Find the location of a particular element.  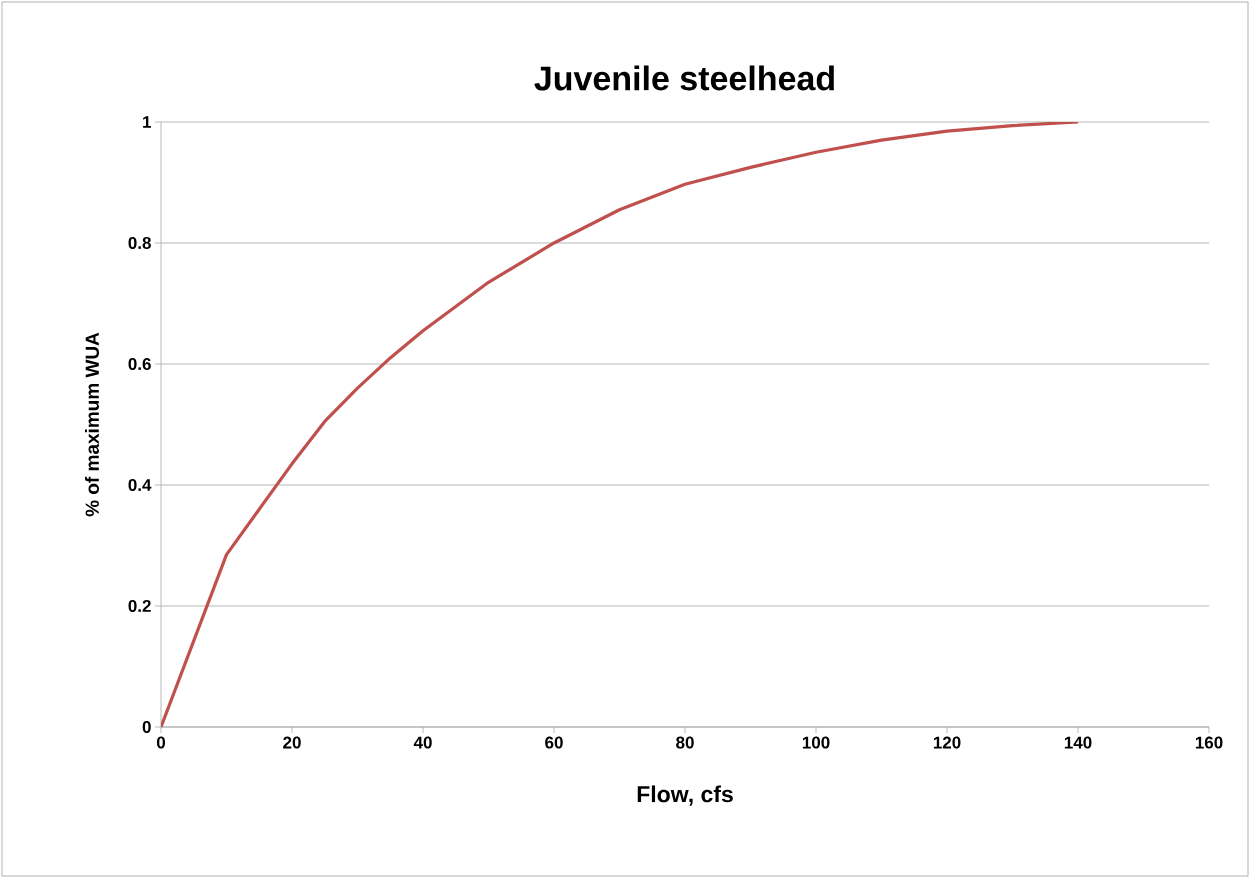

x-tick-label: 60 is located at coordinates (554, 742).